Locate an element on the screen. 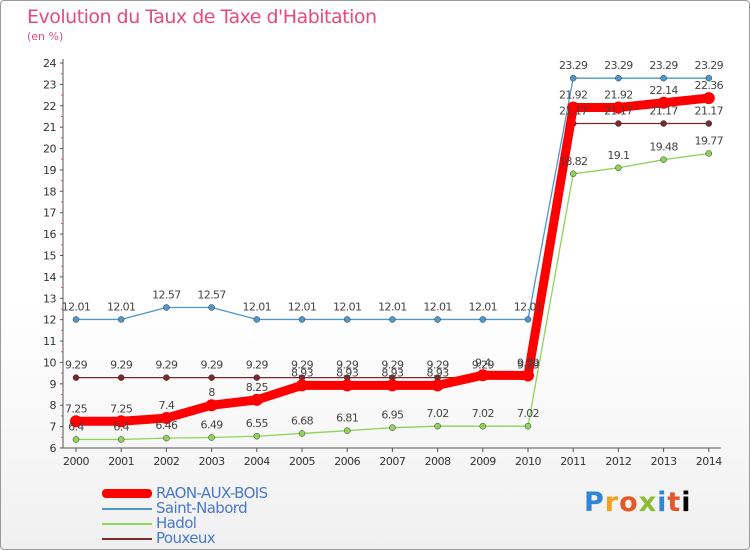 The image size is (750, 550). data-label-hadol: 6.81 is located at coordinates (347, 418).